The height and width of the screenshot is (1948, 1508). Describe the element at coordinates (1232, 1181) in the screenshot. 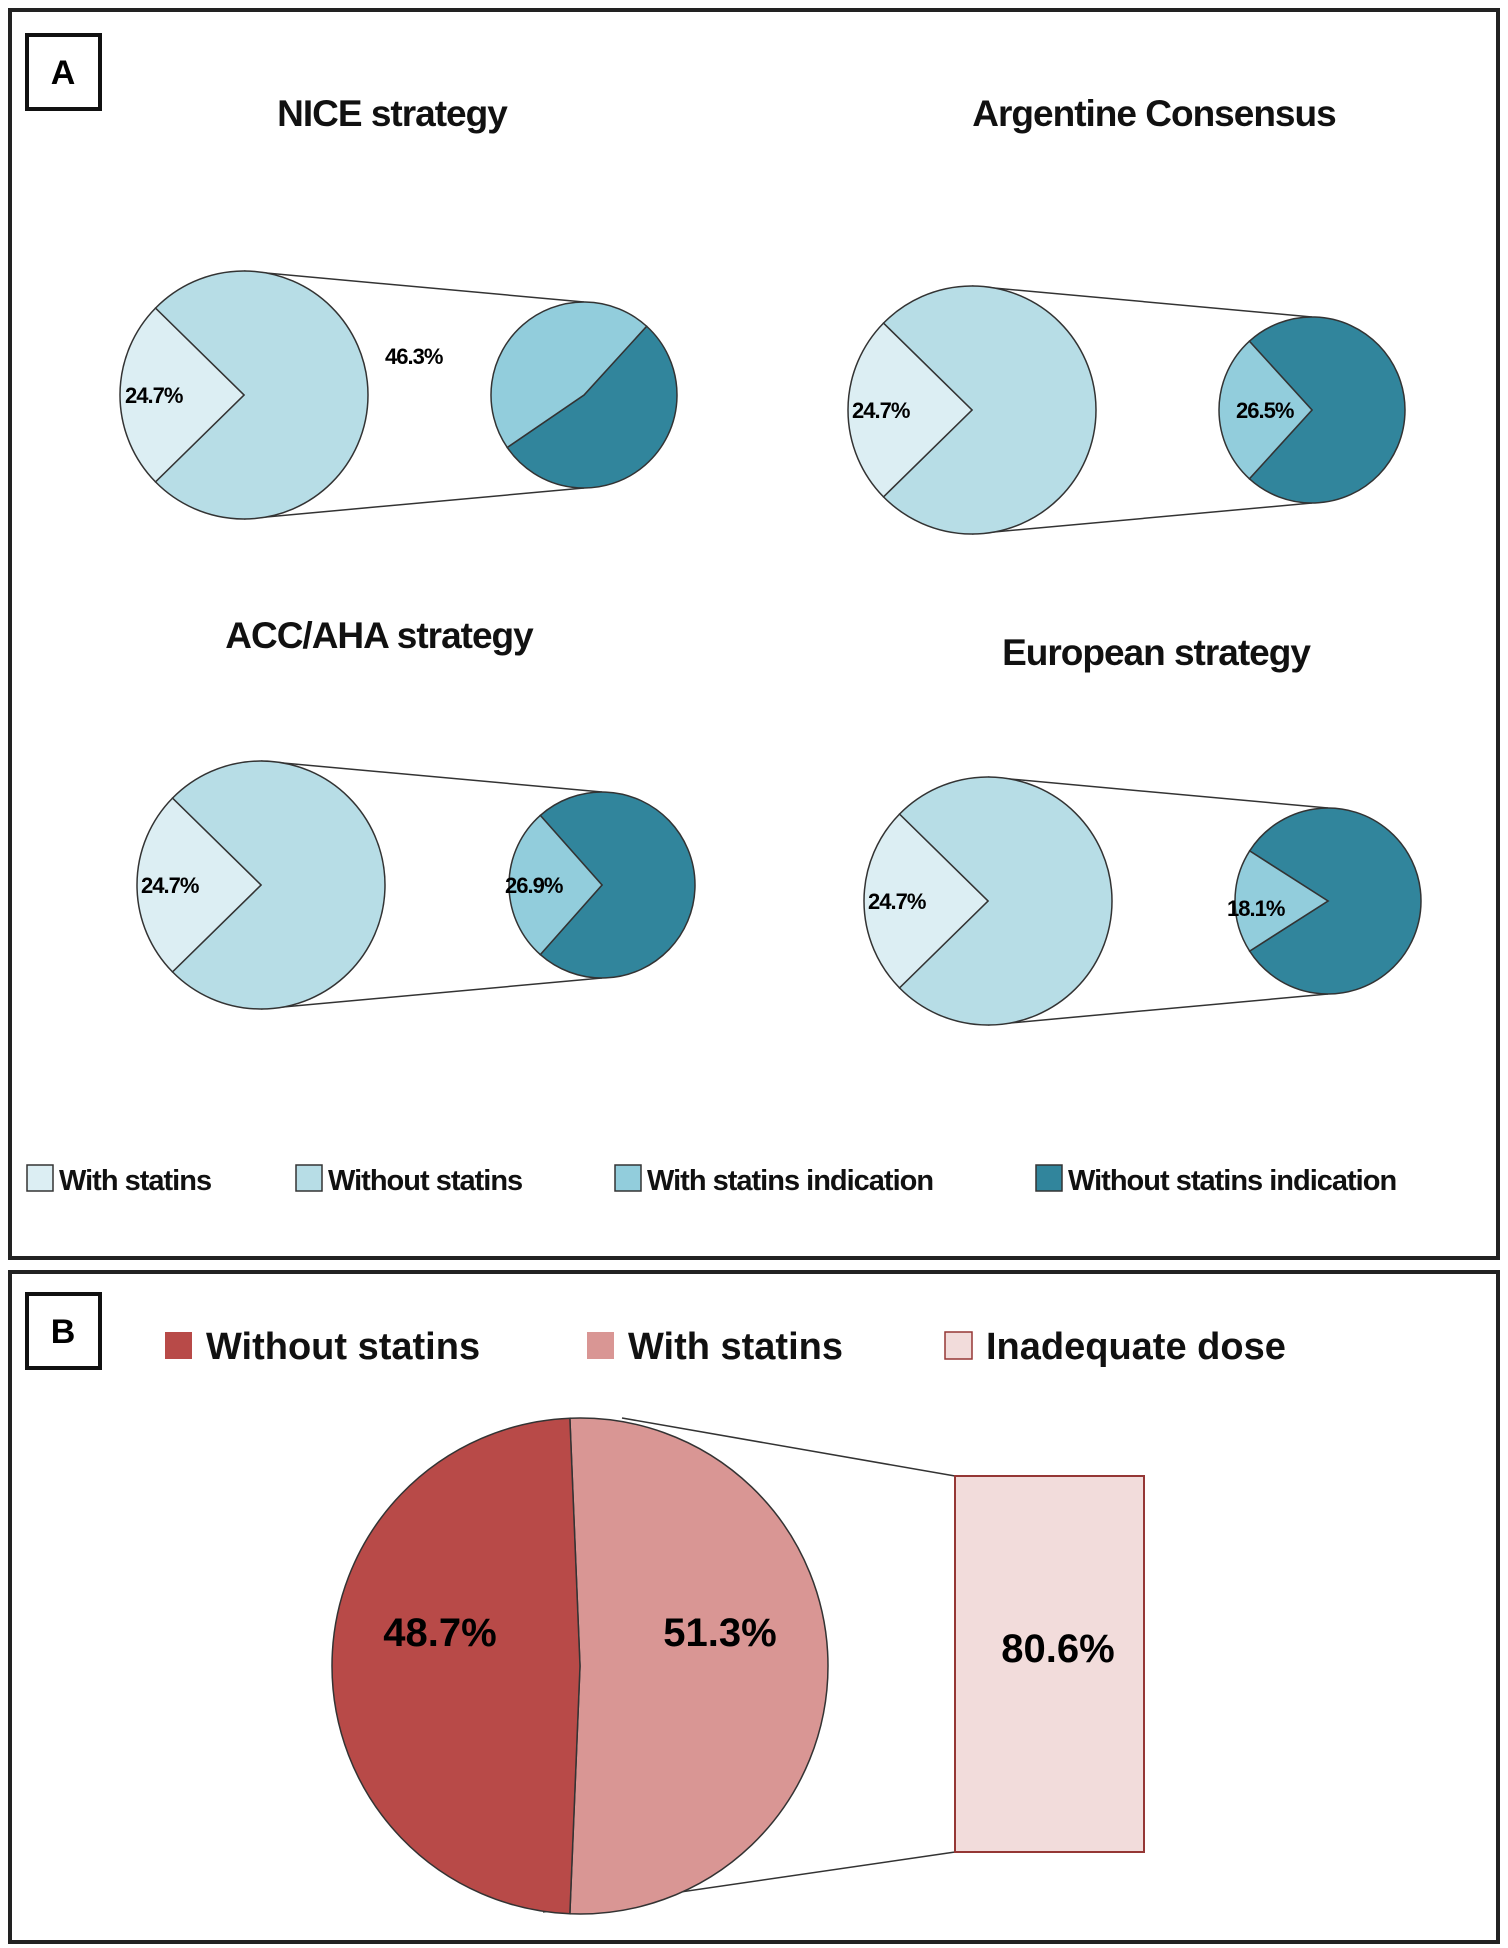

I see `legend-label: Without statins indication` at that location.